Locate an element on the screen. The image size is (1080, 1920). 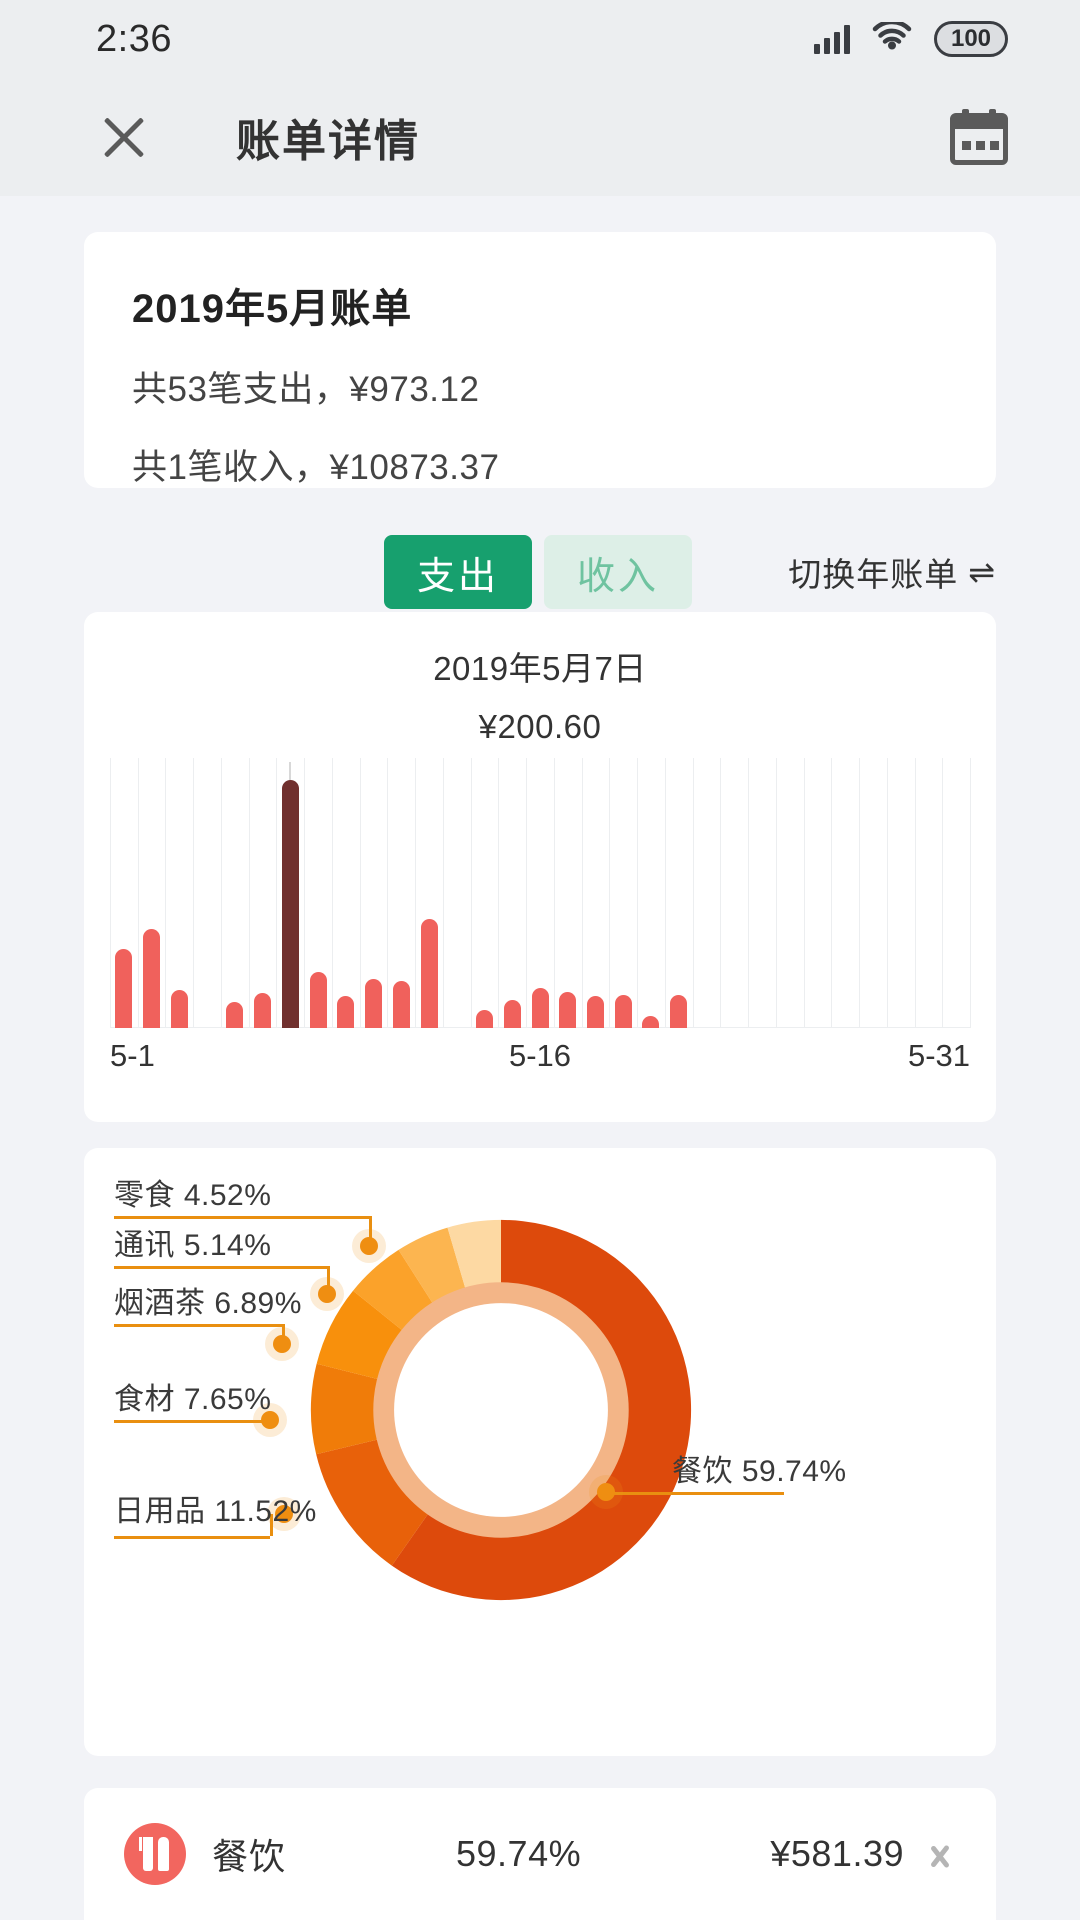
battery-level: 100 is located at coordinates (971, 38).